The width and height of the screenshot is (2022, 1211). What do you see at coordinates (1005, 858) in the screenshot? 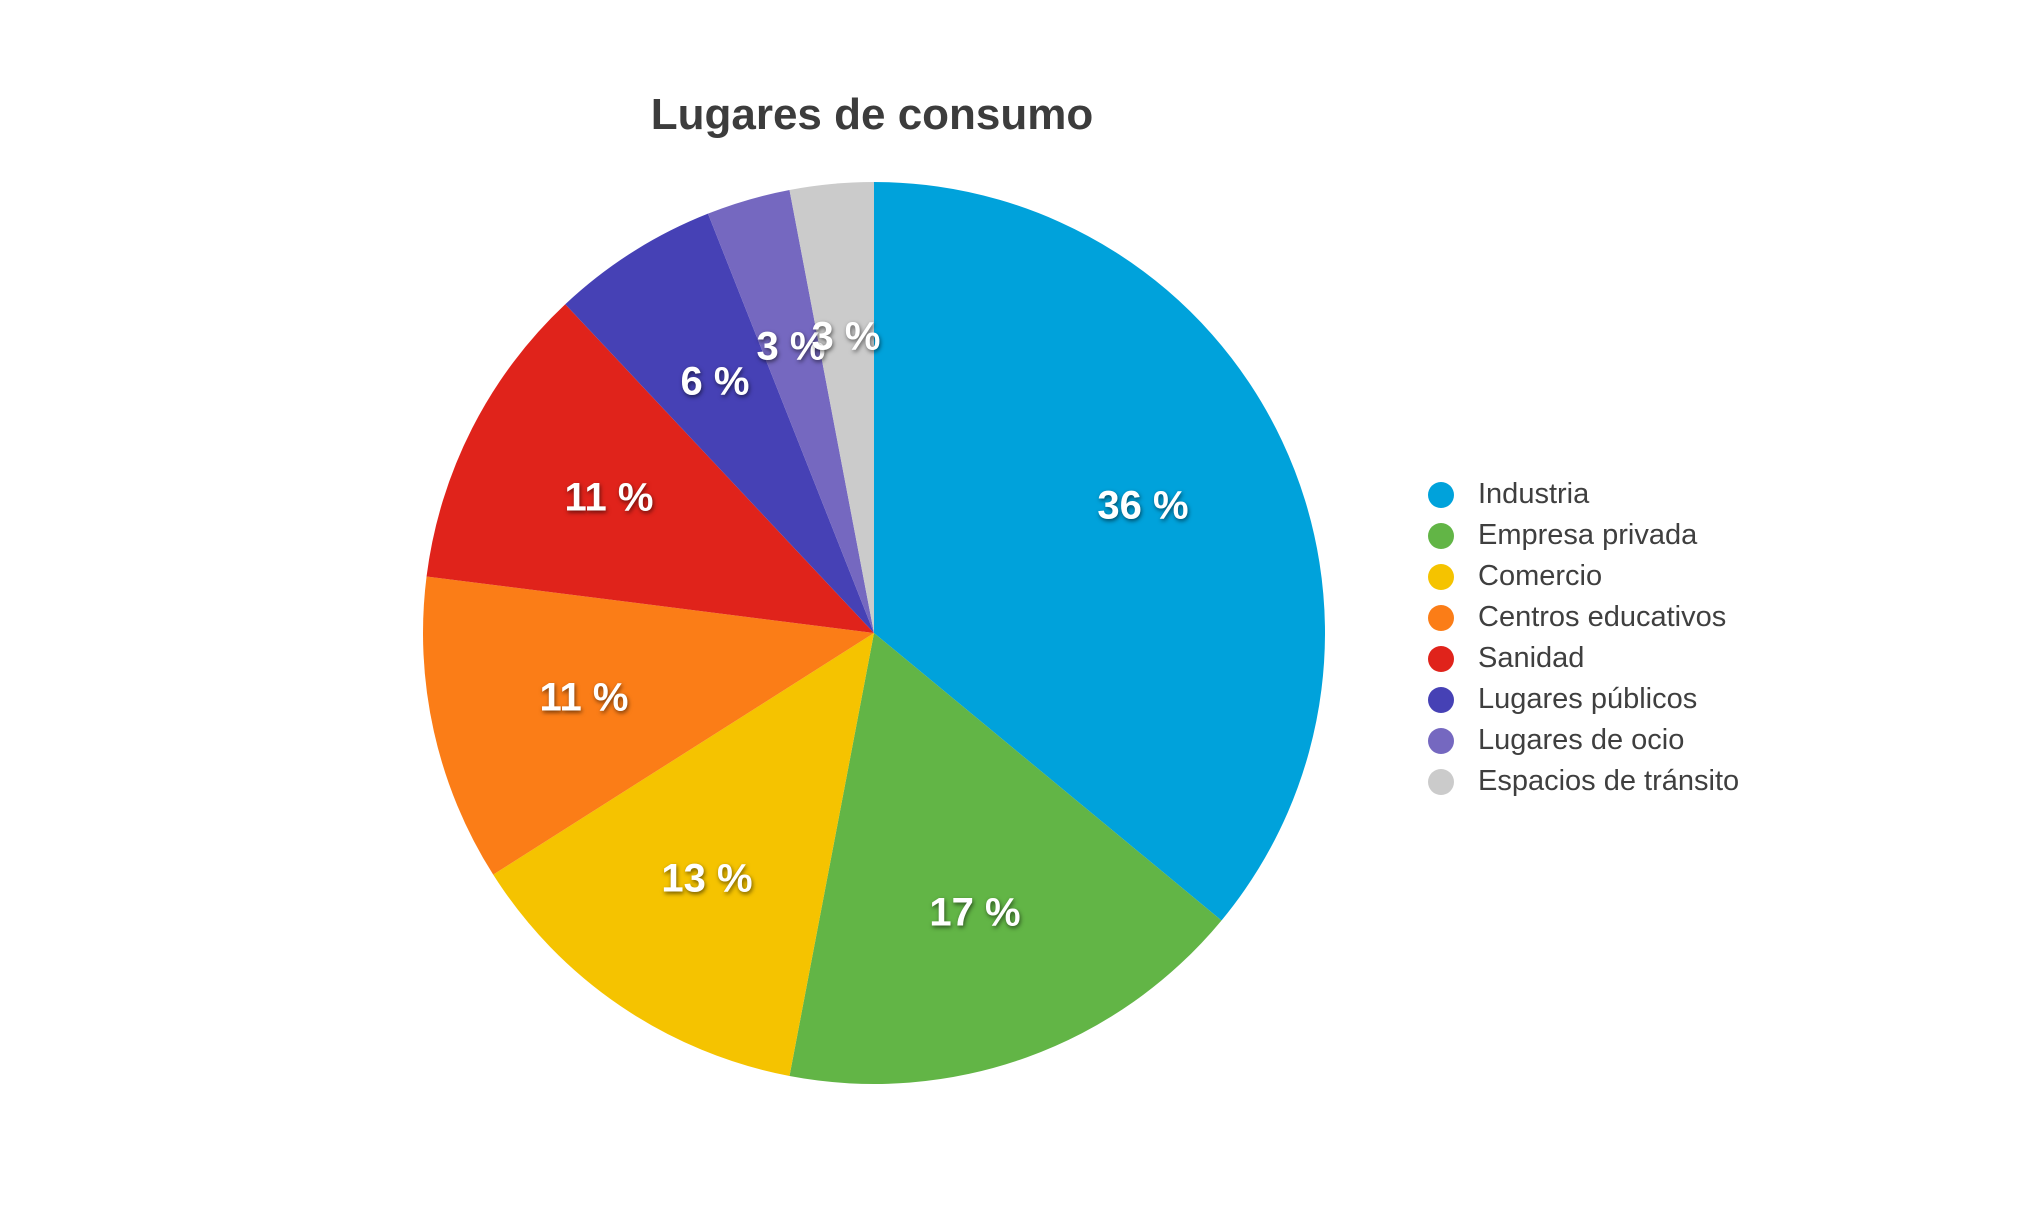
I see `pie-slice-empresa-privada` at bounding box center [1005, 858].